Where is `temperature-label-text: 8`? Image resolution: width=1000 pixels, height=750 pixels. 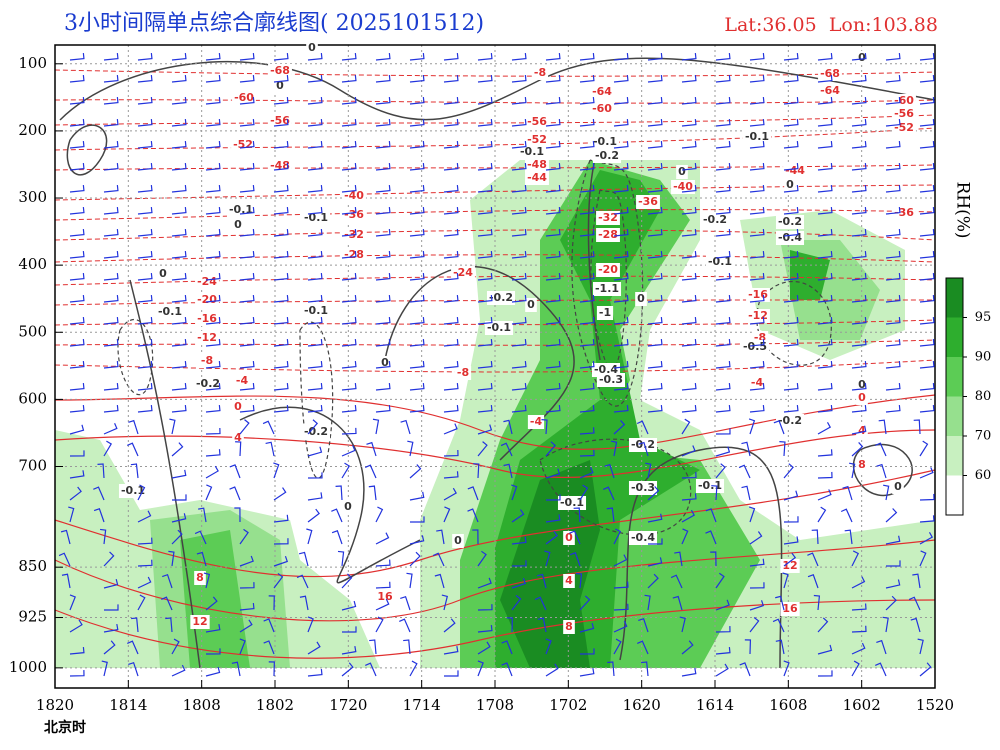
temperature-label-text: 8 is located at coordinates (200, 577).